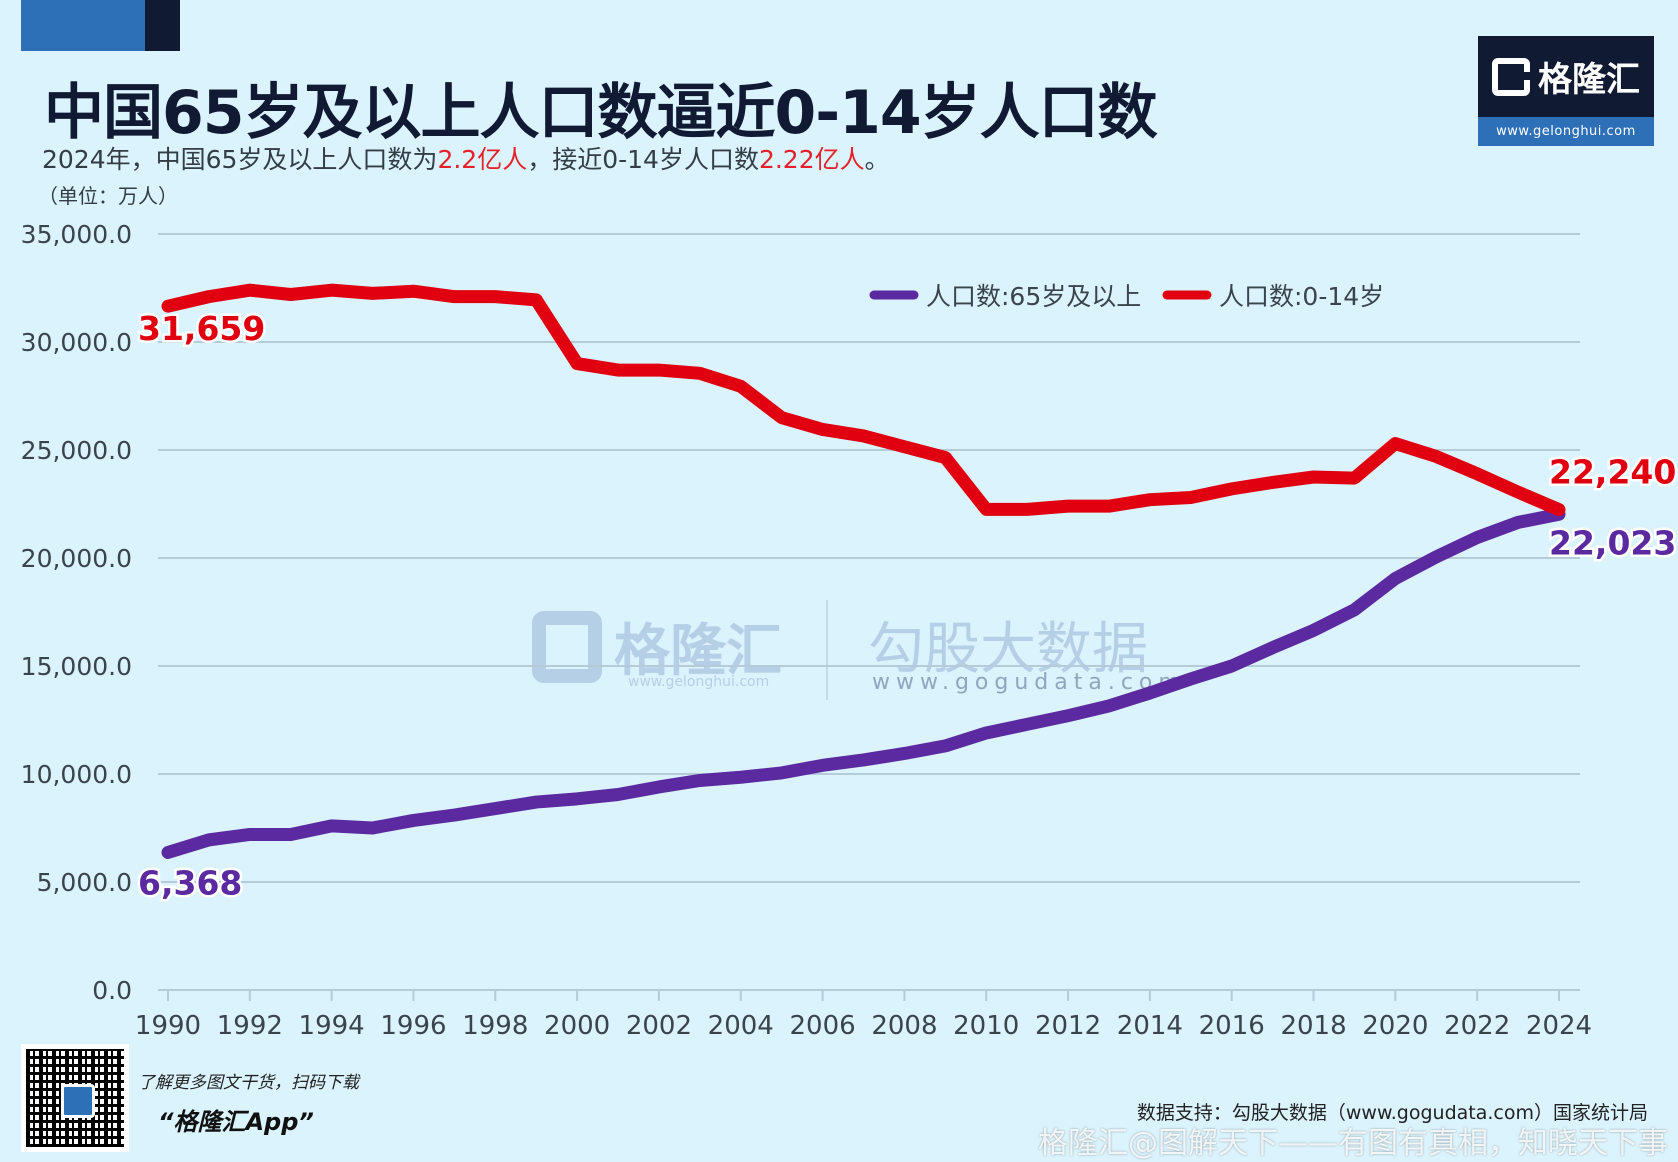 This screenshot has height=1162, width=1678. I want to click on data-source: 数据支持：勾股大数据（www.gogudata.com）国家统计局, so click(1392, 1113).